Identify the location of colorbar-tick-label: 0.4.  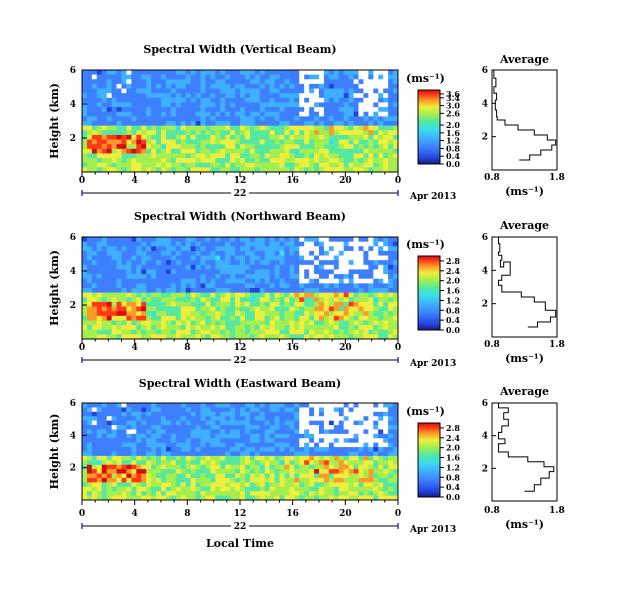
(453, 320).